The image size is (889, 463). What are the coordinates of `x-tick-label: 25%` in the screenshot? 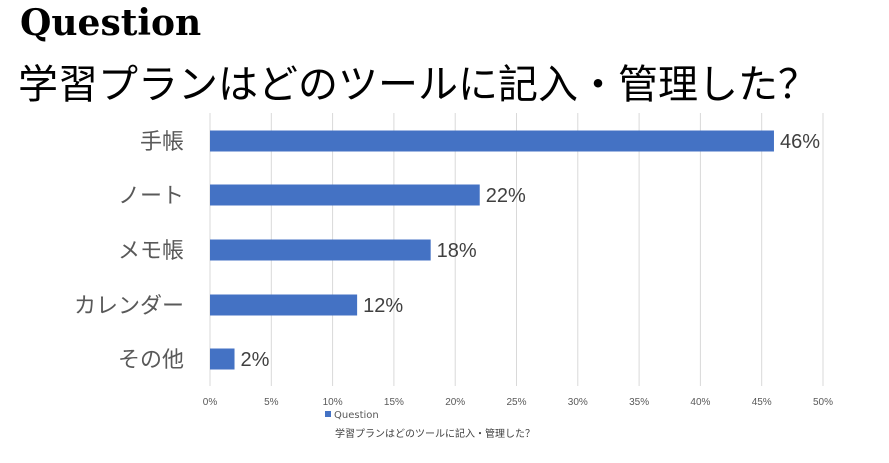 It's located at (516, 402).